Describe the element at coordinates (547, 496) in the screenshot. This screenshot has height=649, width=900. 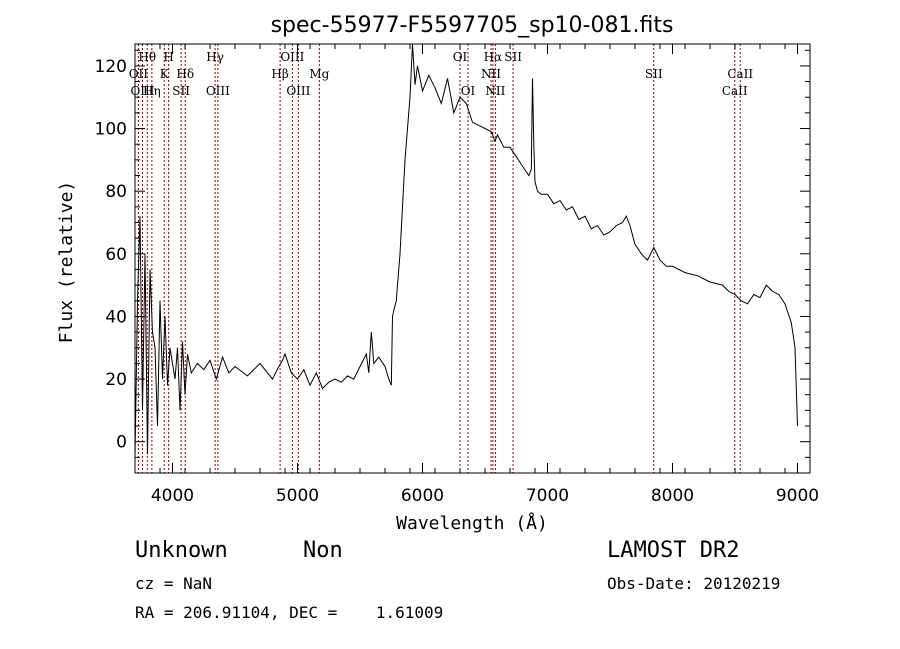
I see `x-tick-label: 7000` at that location.